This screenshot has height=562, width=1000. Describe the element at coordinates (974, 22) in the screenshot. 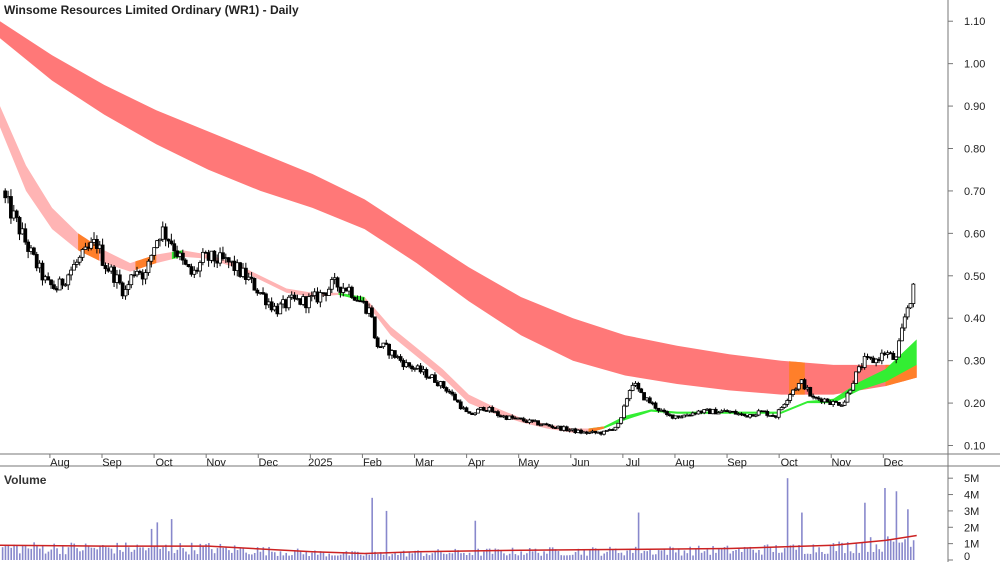

I see `price-tick-label: 1.10` at that location.